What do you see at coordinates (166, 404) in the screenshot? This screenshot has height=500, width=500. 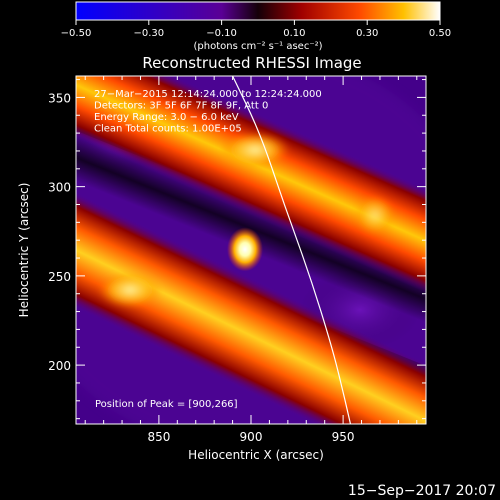 I see `peak-position-label: Position of Peak = [900,266]` at bounding box center [166, 404].